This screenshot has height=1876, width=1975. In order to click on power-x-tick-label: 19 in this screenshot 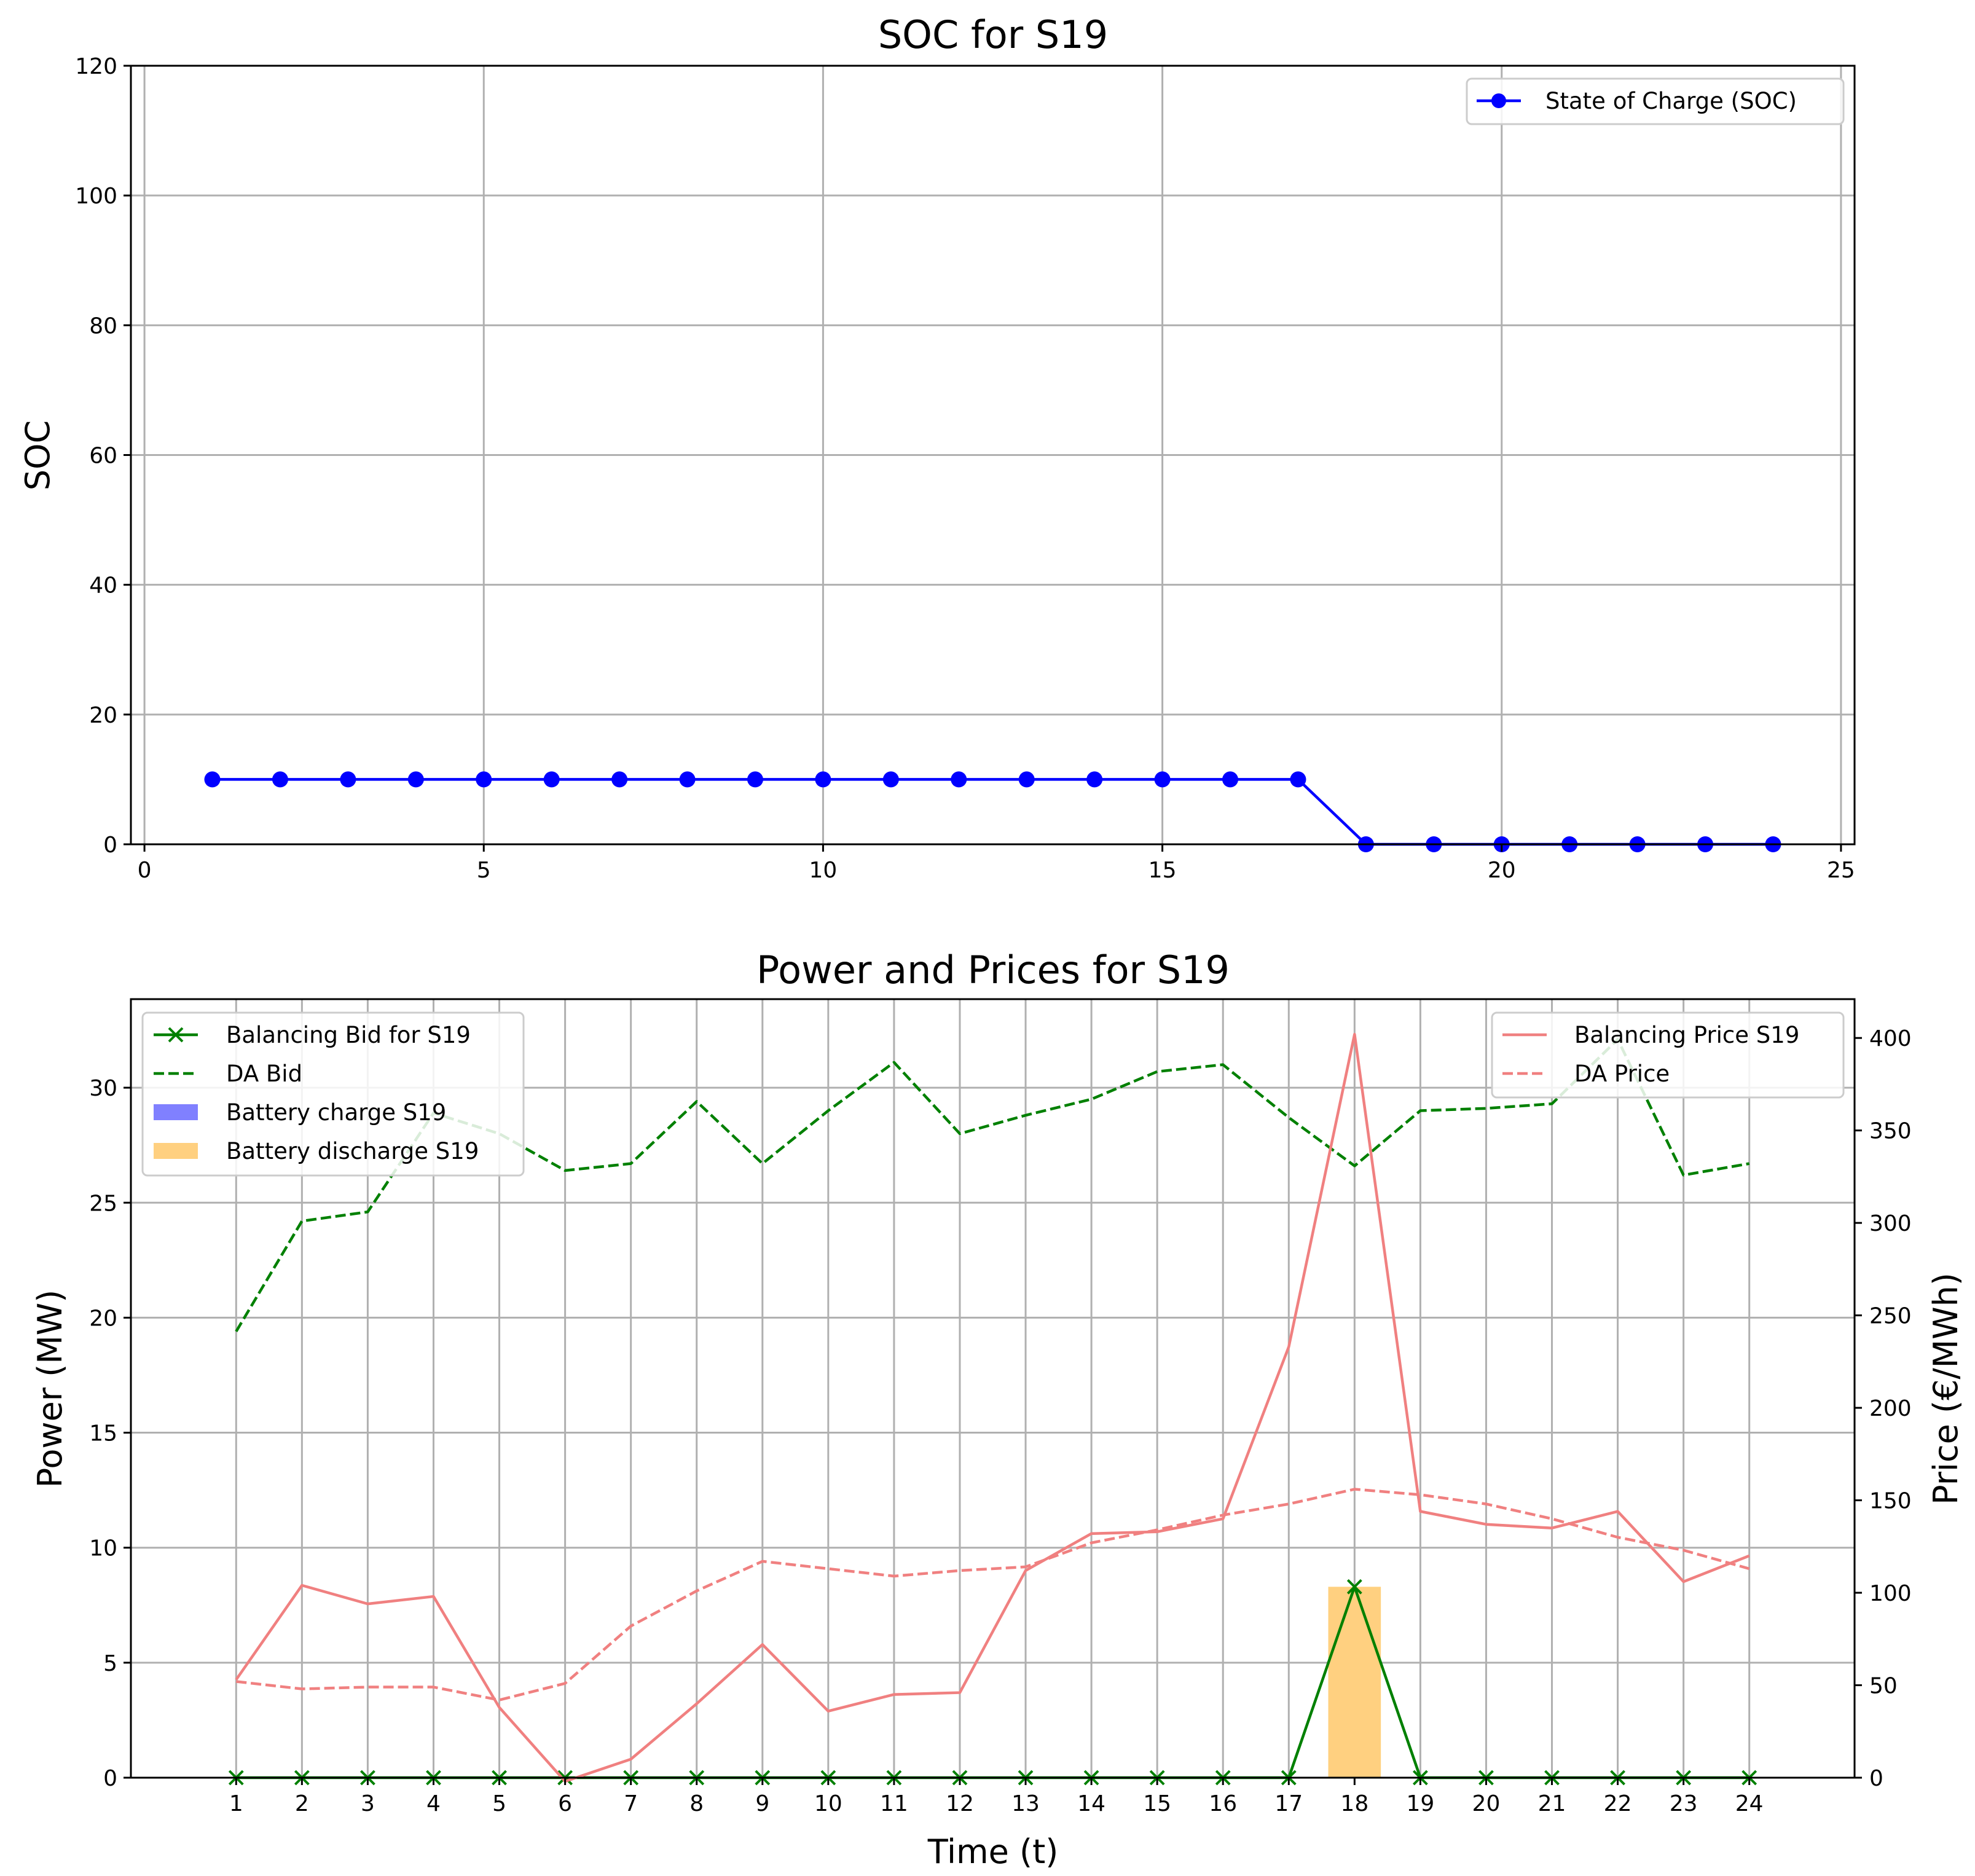, I will do `click(1420, 1803)`.